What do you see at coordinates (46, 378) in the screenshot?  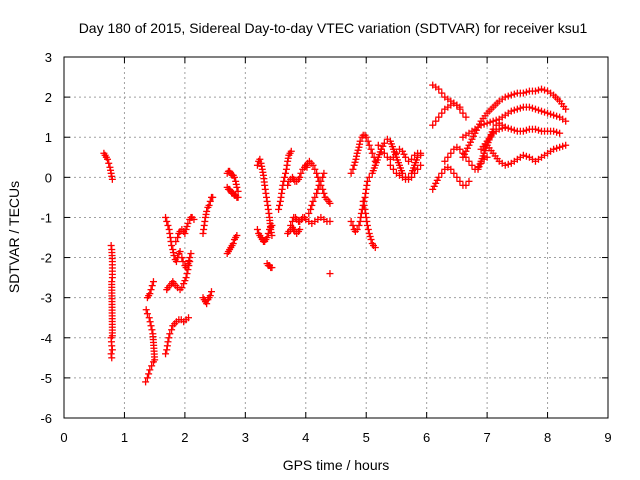 I see `y-tick-label: -5` at bounding box center [46, 378].